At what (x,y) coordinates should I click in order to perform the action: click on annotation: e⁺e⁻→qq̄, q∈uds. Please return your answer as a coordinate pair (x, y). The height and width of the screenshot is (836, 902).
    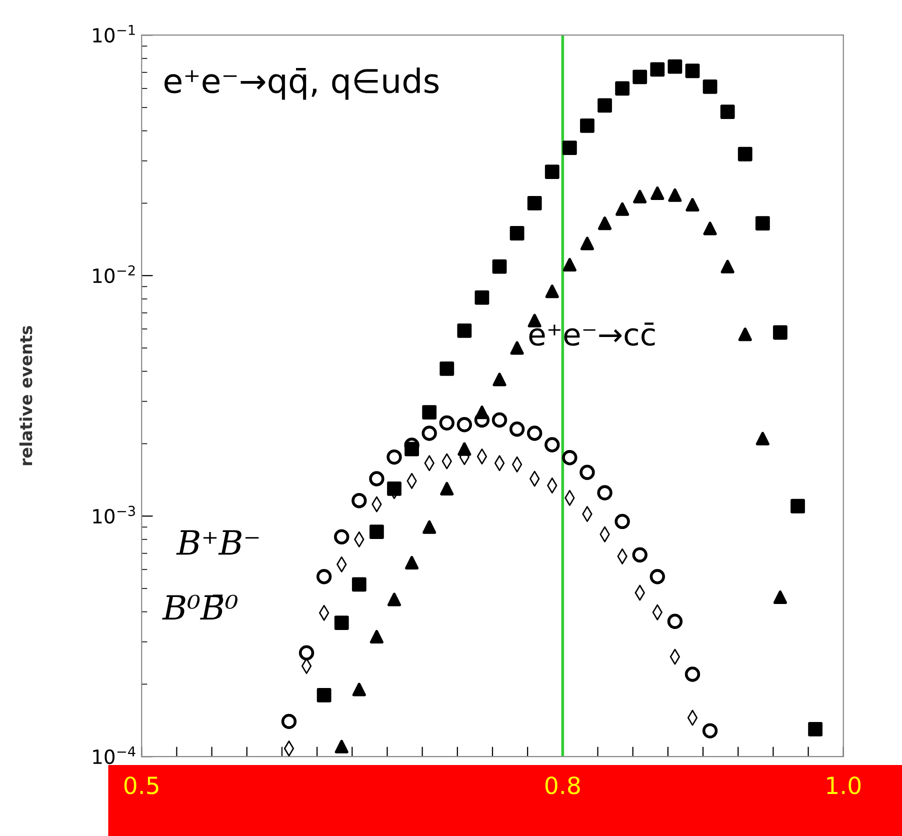
    Looking at the image, I should click on (301, 84).